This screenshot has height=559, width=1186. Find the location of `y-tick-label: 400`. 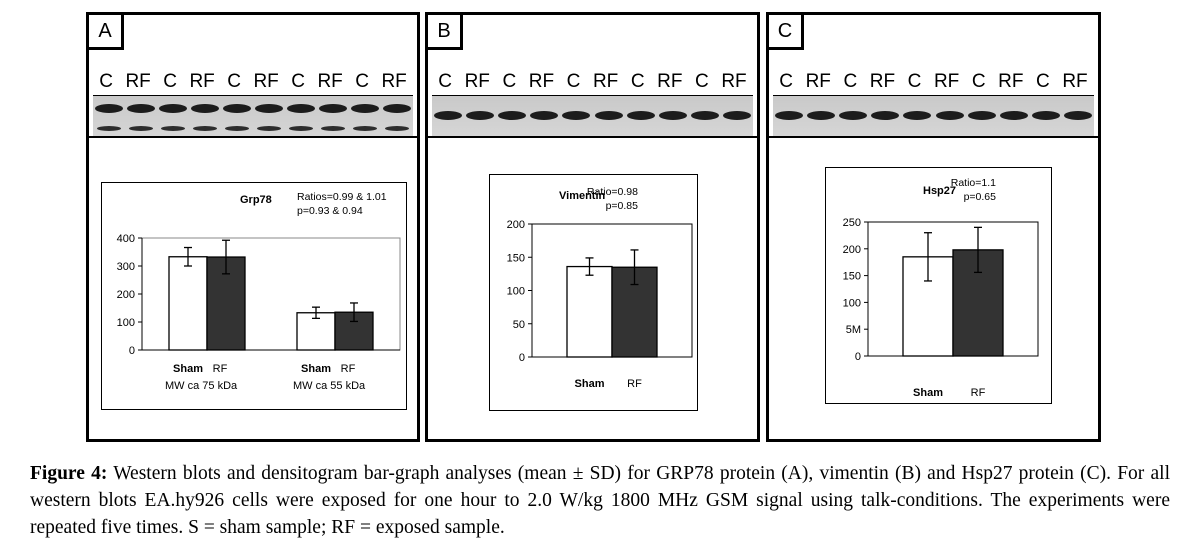

y-tick-label: 400 is located at coordinates (126, 239).